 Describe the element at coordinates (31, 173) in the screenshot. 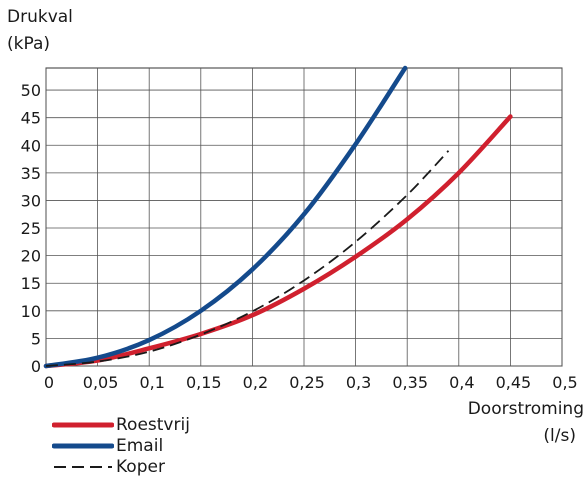

I see `y-tick-label: 35` at that location.